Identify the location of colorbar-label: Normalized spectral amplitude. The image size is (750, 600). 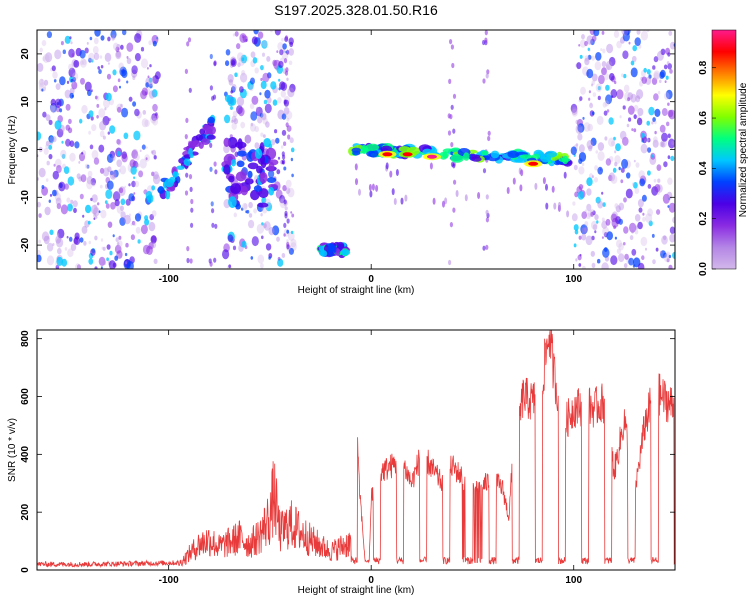
(743, 149).